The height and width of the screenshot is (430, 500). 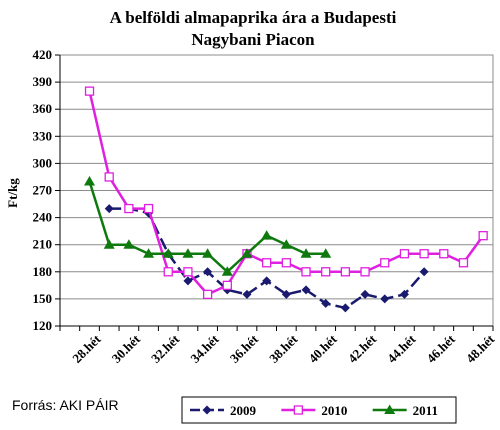 I want to click on y-tick-label: 120, so click(x=43, y=325).